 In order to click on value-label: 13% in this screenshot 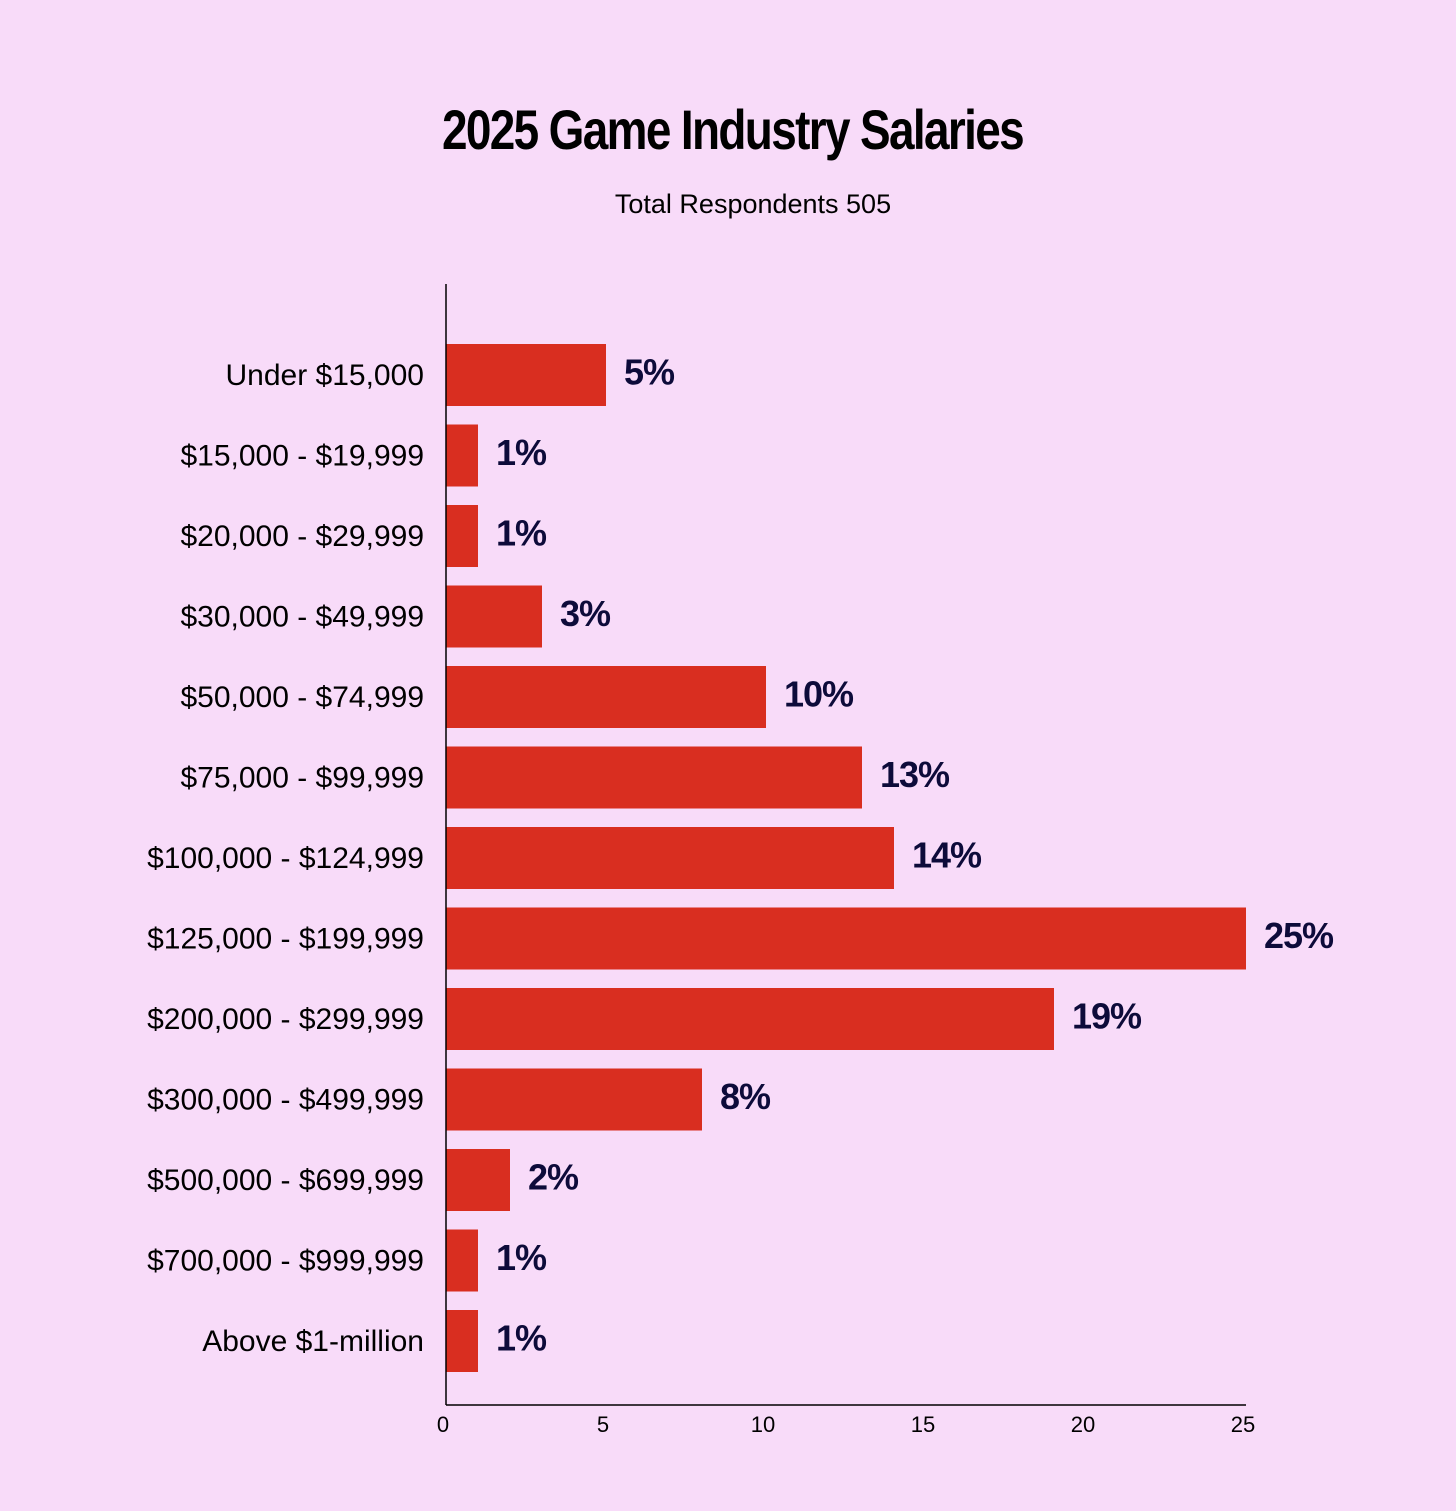, I will do `click(915, 774)`.